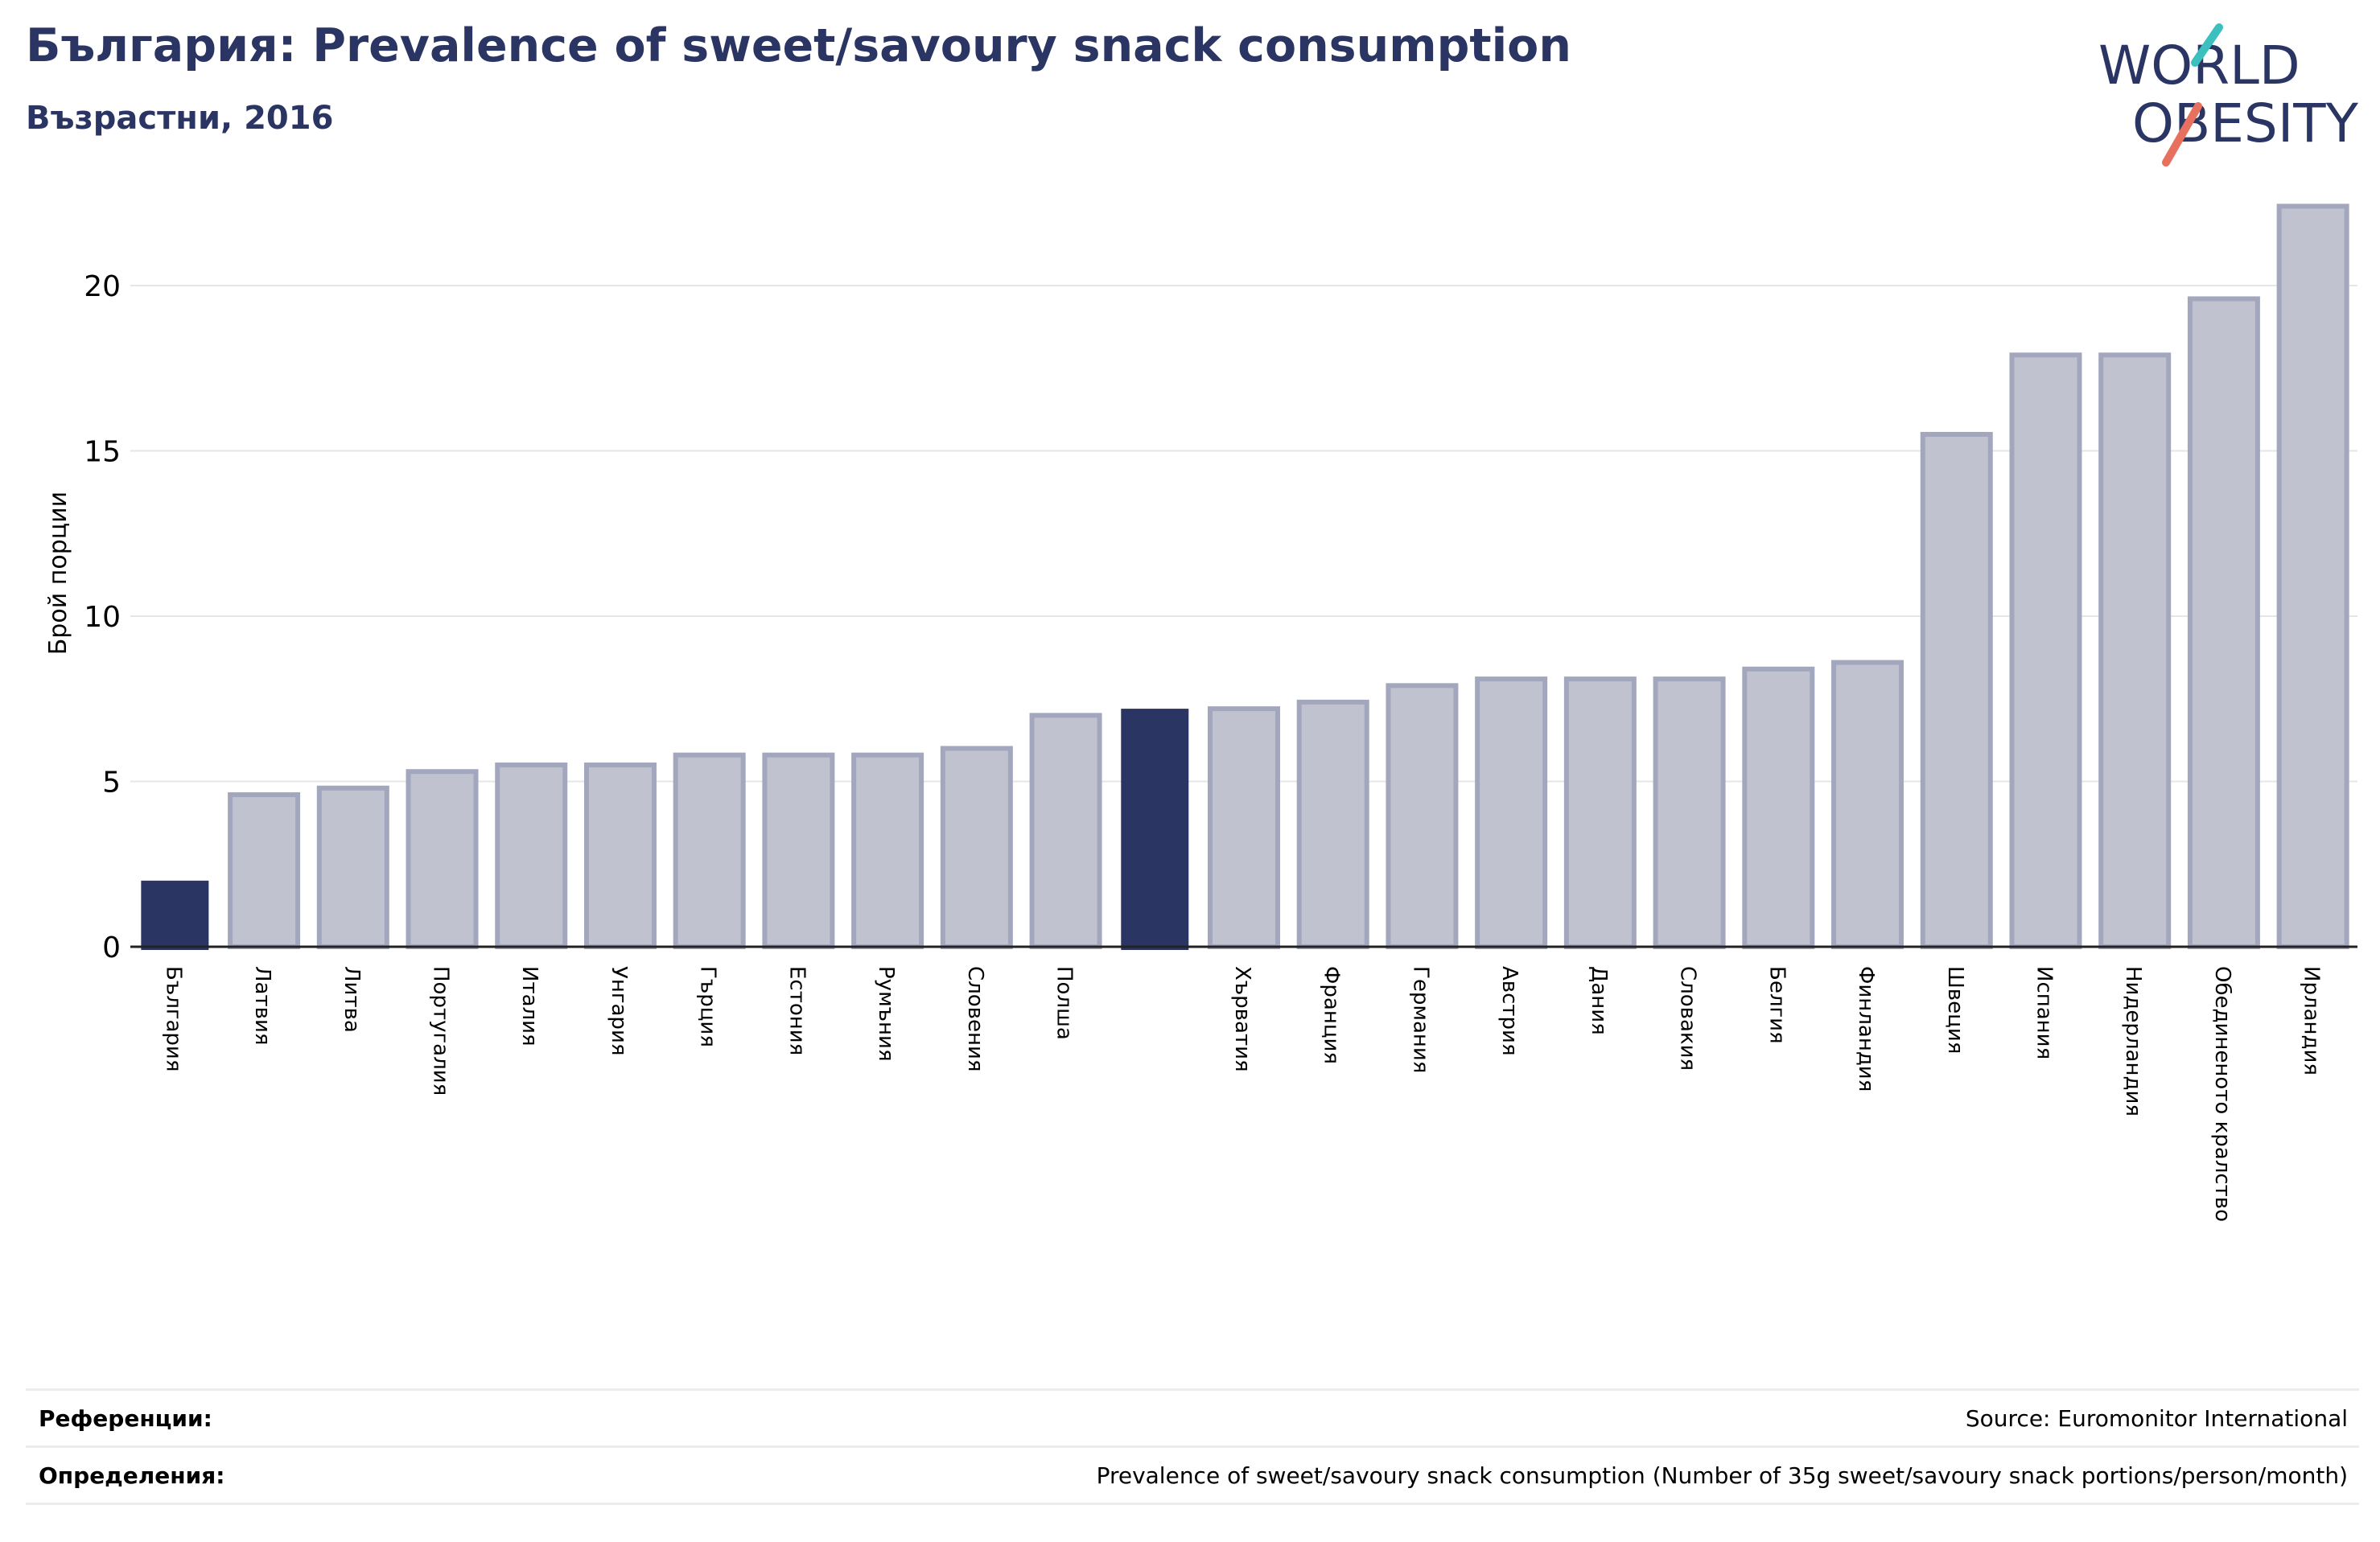  What do you see at coordinates (975, 1019) in the screenshot?
I see `x-tick-label: Словения` at bounding box center [975, 1019].